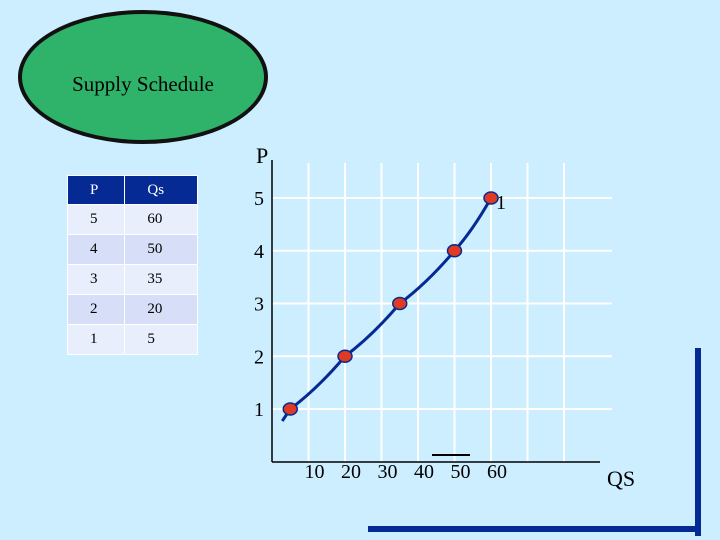  What do you see at coordinates (497, 472) in the screenshot?
I see `x-tick-label: 60` at bounding box center [497, 472].